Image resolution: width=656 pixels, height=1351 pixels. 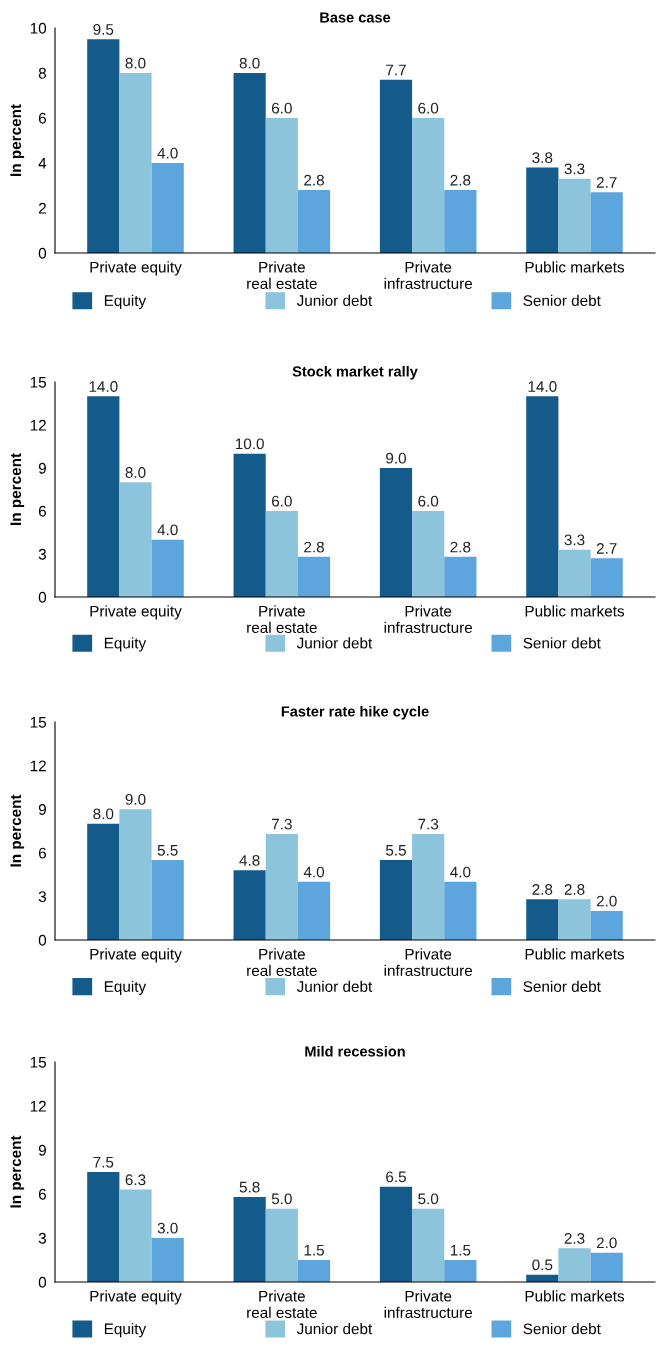 What do you see at coordinates (355, 712) in the screenshot?
I see `chart-title: Faster rate hike cycle` at bounding box center [355, 712].